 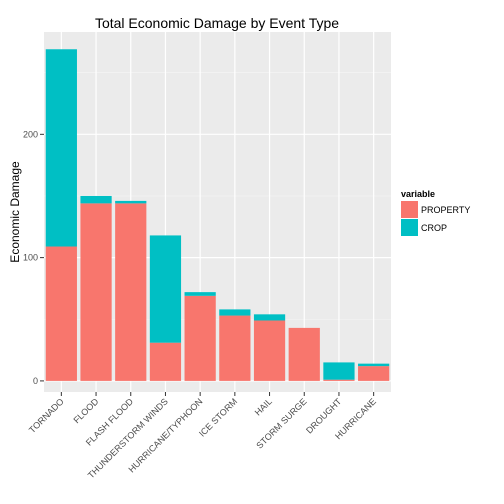 What do you see at coordinates (434, 228) in the screenshot?
I see `legend-label-crop: CROP` at bounding box center [434, 228].